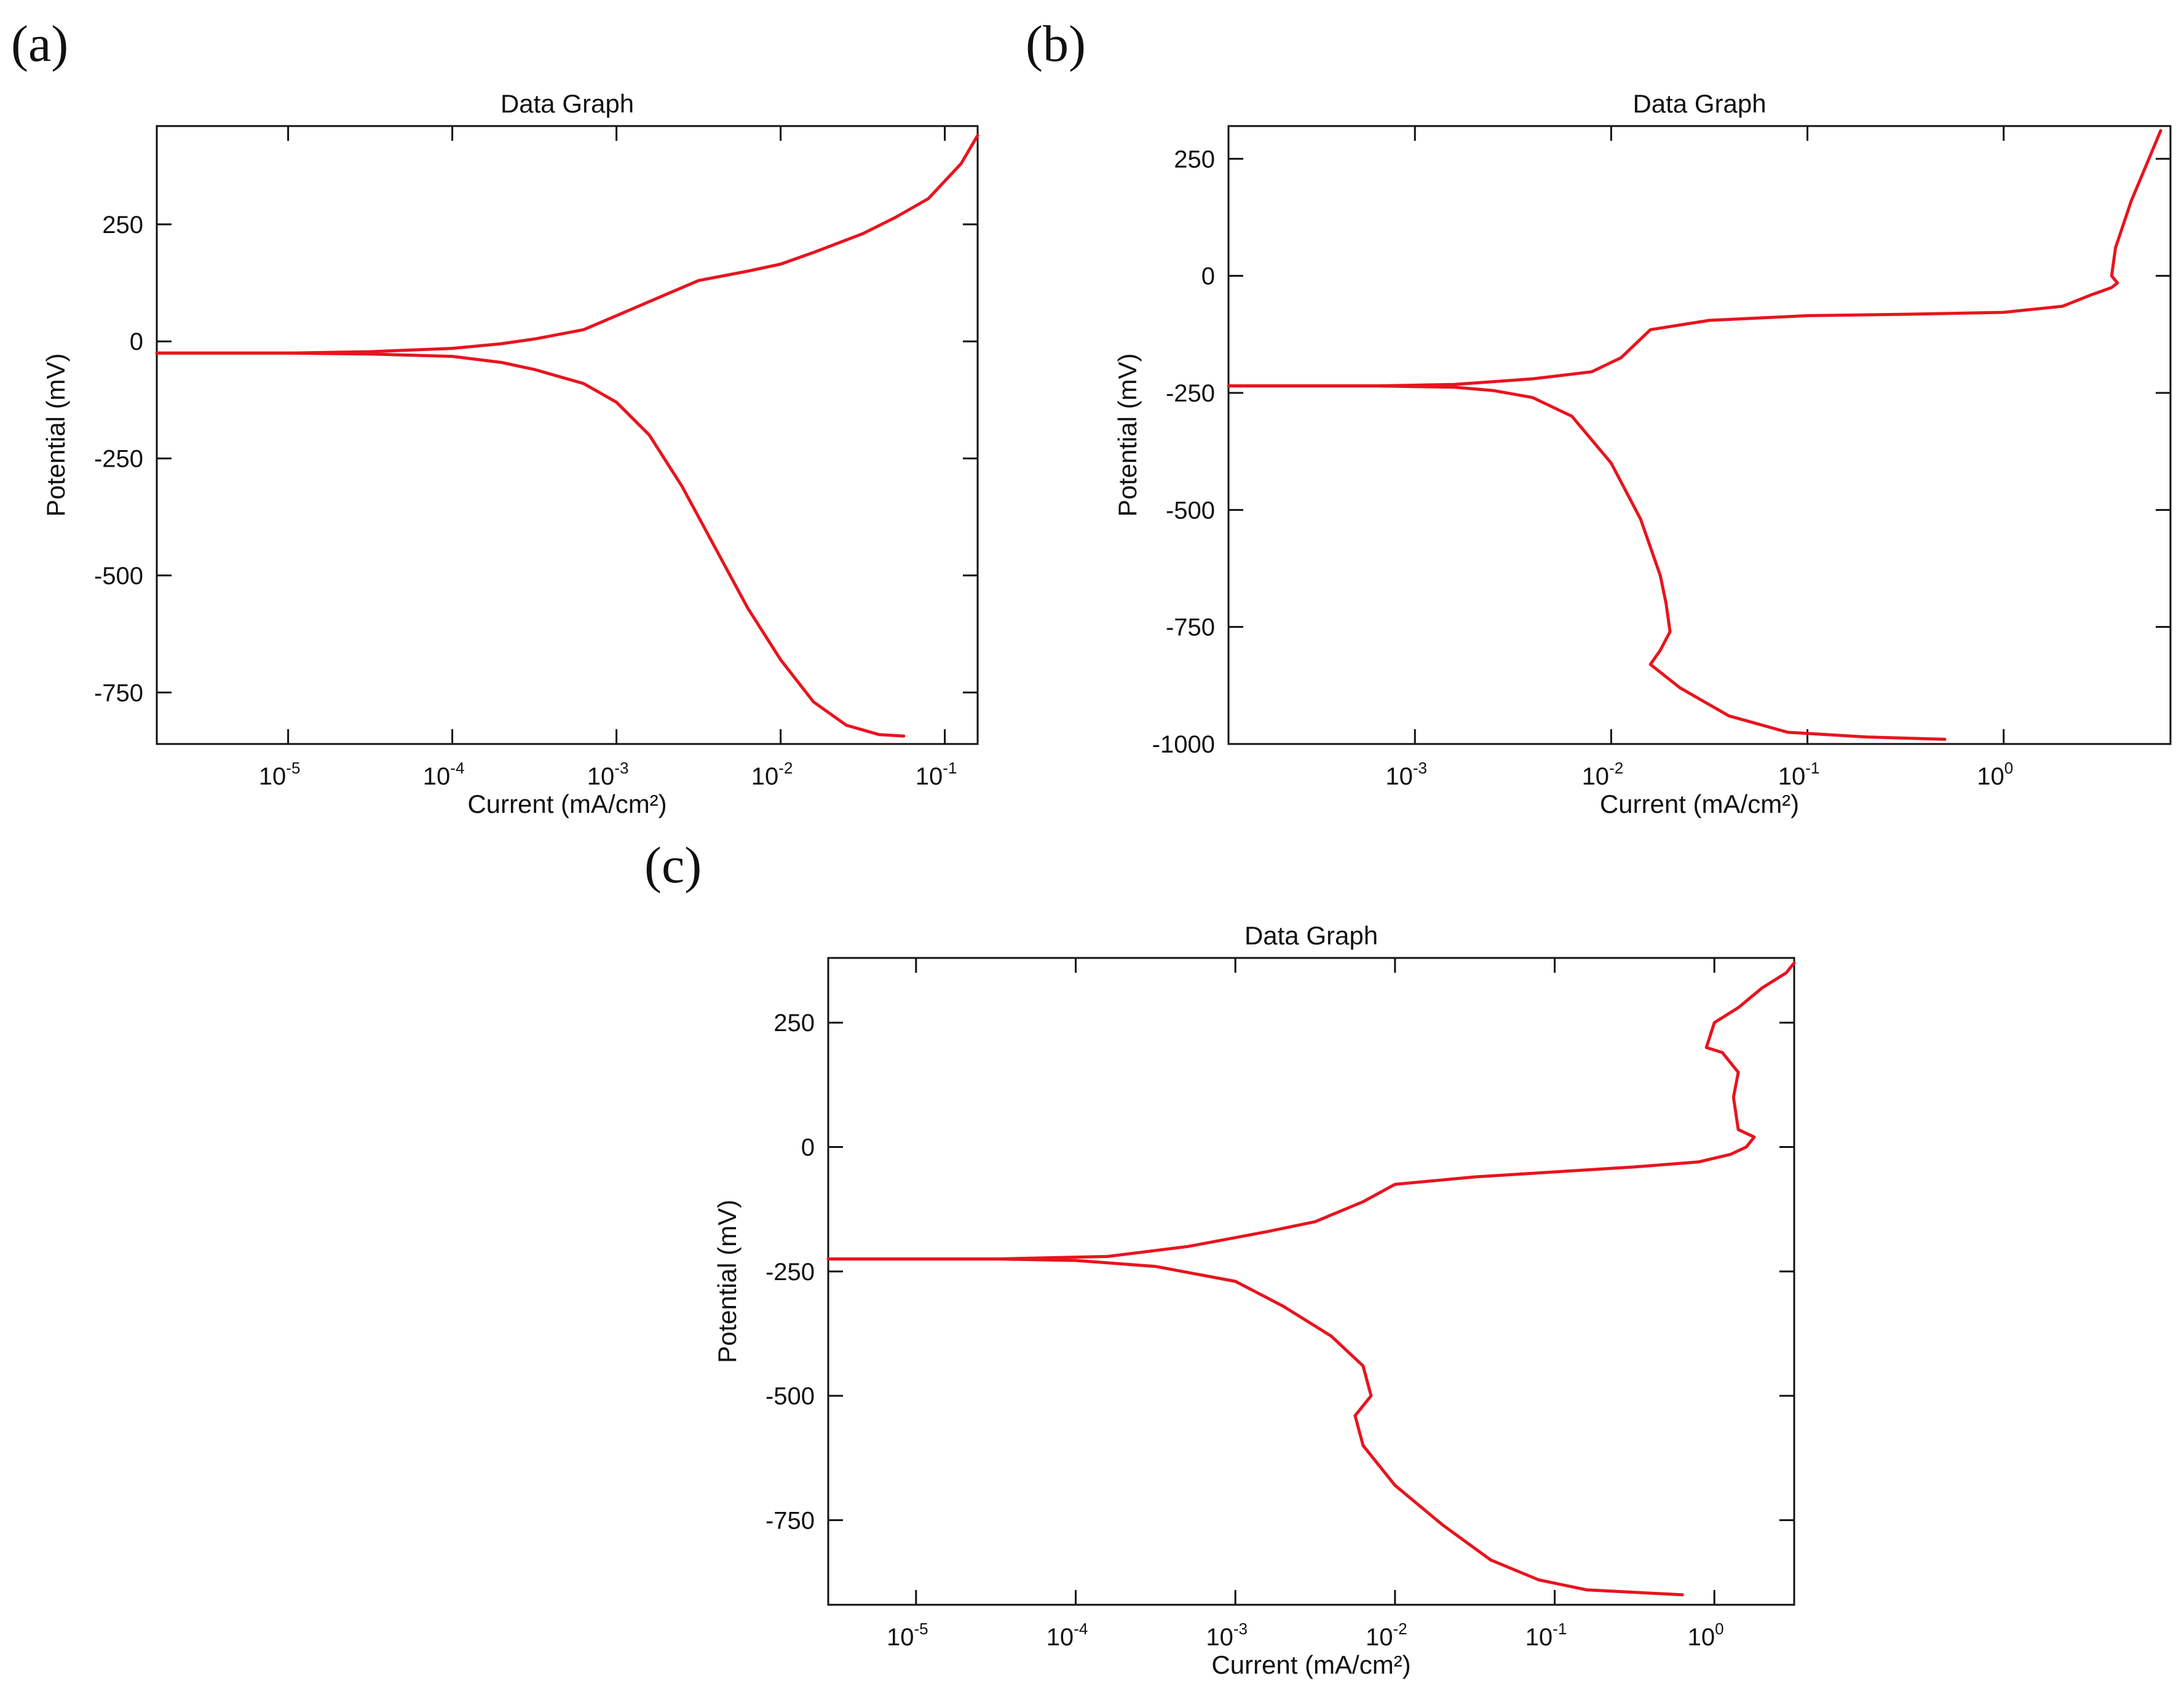 This screenshot has width=2184, height=1697. I want to click on panel-c-label: (c), so click(673, 865).